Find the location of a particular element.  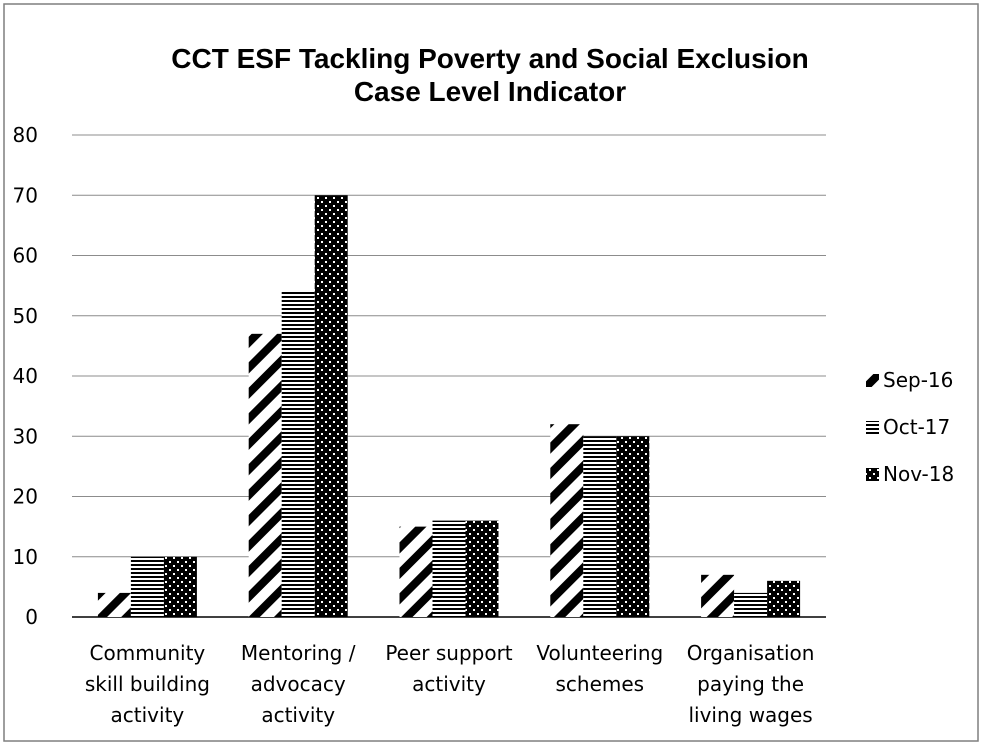

y-axis-ticks: 0 10 20 30 40 50 60 70 80 is located at coordinates (25, 376).